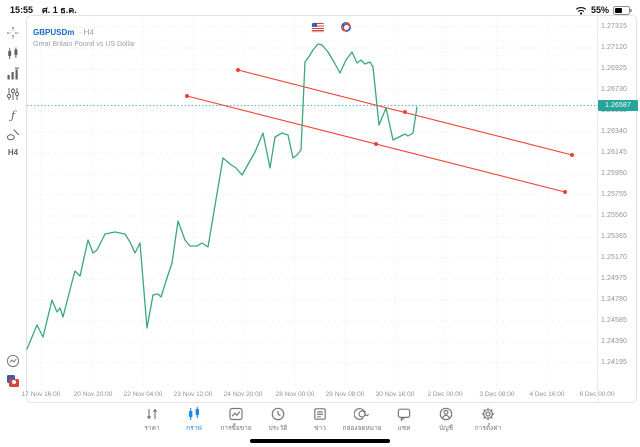 The image size is (640, 447). I want to click on tab-charts: กราฟ, so click(194, 422).